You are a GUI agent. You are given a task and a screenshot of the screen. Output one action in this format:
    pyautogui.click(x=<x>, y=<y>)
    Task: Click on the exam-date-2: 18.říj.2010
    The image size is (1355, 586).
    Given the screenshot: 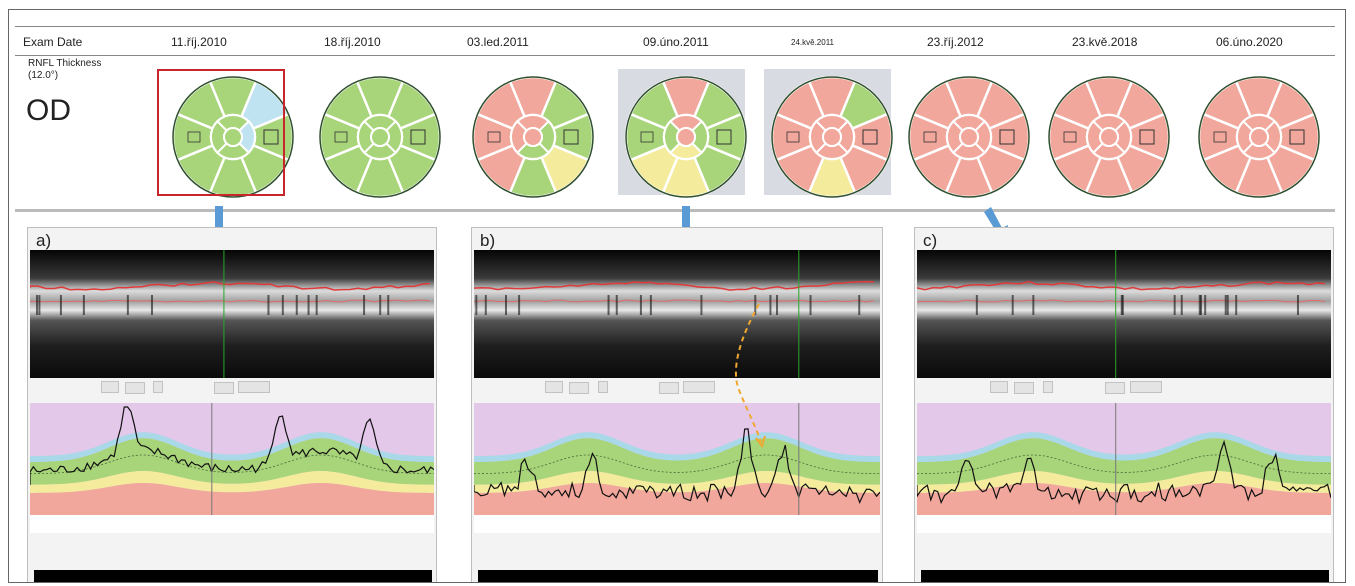 What is the action you would take?
    pyautogui.click(x=352, y=42)
    